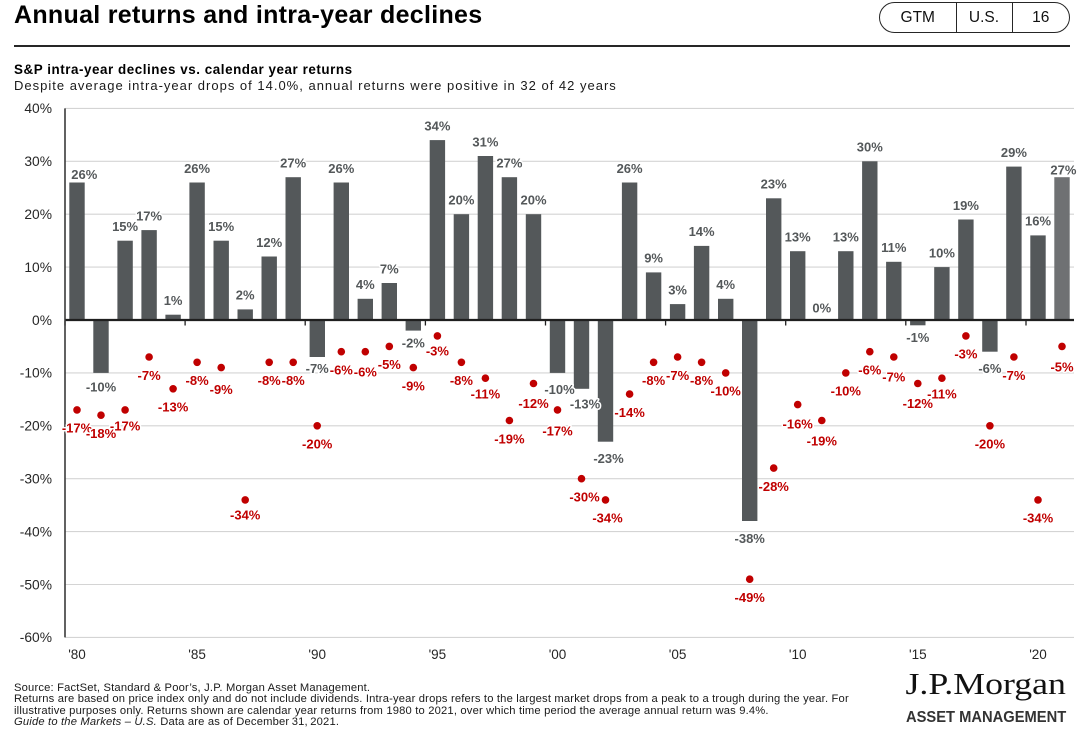  I want to click on svg-text: -50%, so click(36, 584).